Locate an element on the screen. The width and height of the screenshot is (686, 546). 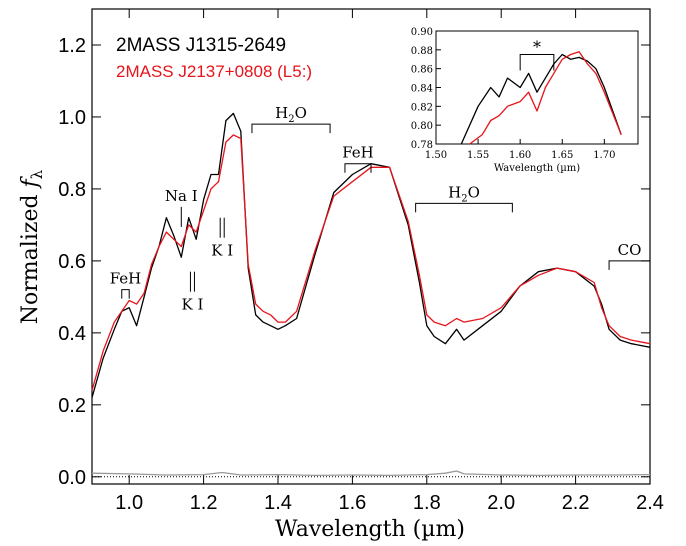
x-tick-label: 1.2 is located at coordinates (204, 503).